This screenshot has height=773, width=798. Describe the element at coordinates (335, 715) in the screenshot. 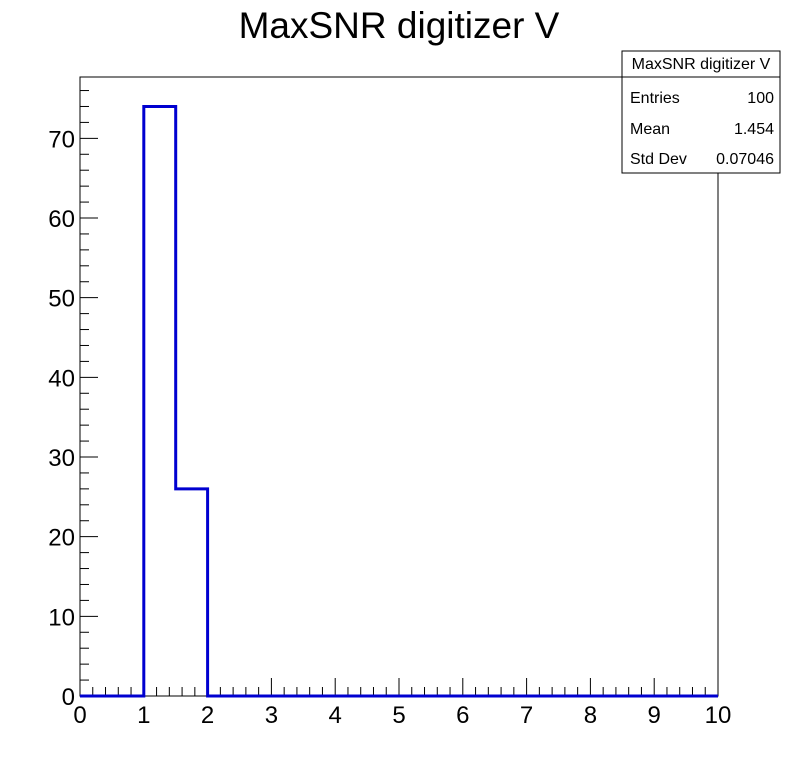

I see `x-tick-label: 4` at that location.